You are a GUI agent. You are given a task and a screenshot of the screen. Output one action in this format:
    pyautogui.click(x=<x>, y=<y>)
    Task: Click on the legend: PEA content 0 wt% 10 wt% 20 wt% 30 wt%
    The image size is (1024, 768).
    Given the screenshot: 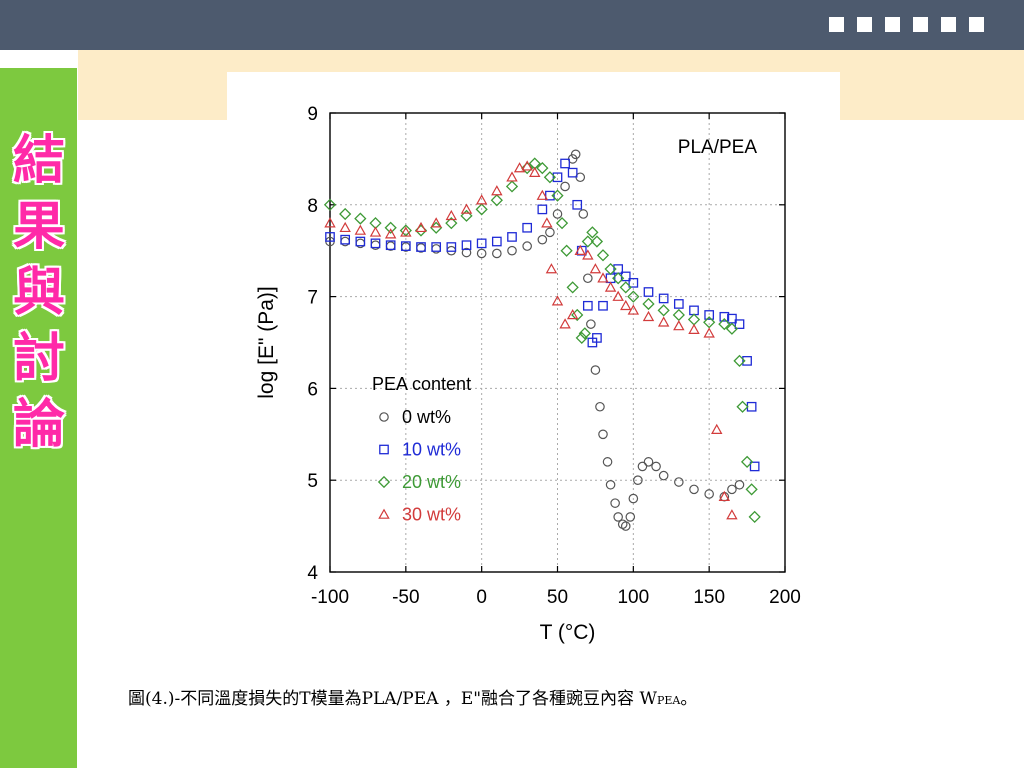 What is the action you would take?
    pyautogui.click(x=421, y=449)
    